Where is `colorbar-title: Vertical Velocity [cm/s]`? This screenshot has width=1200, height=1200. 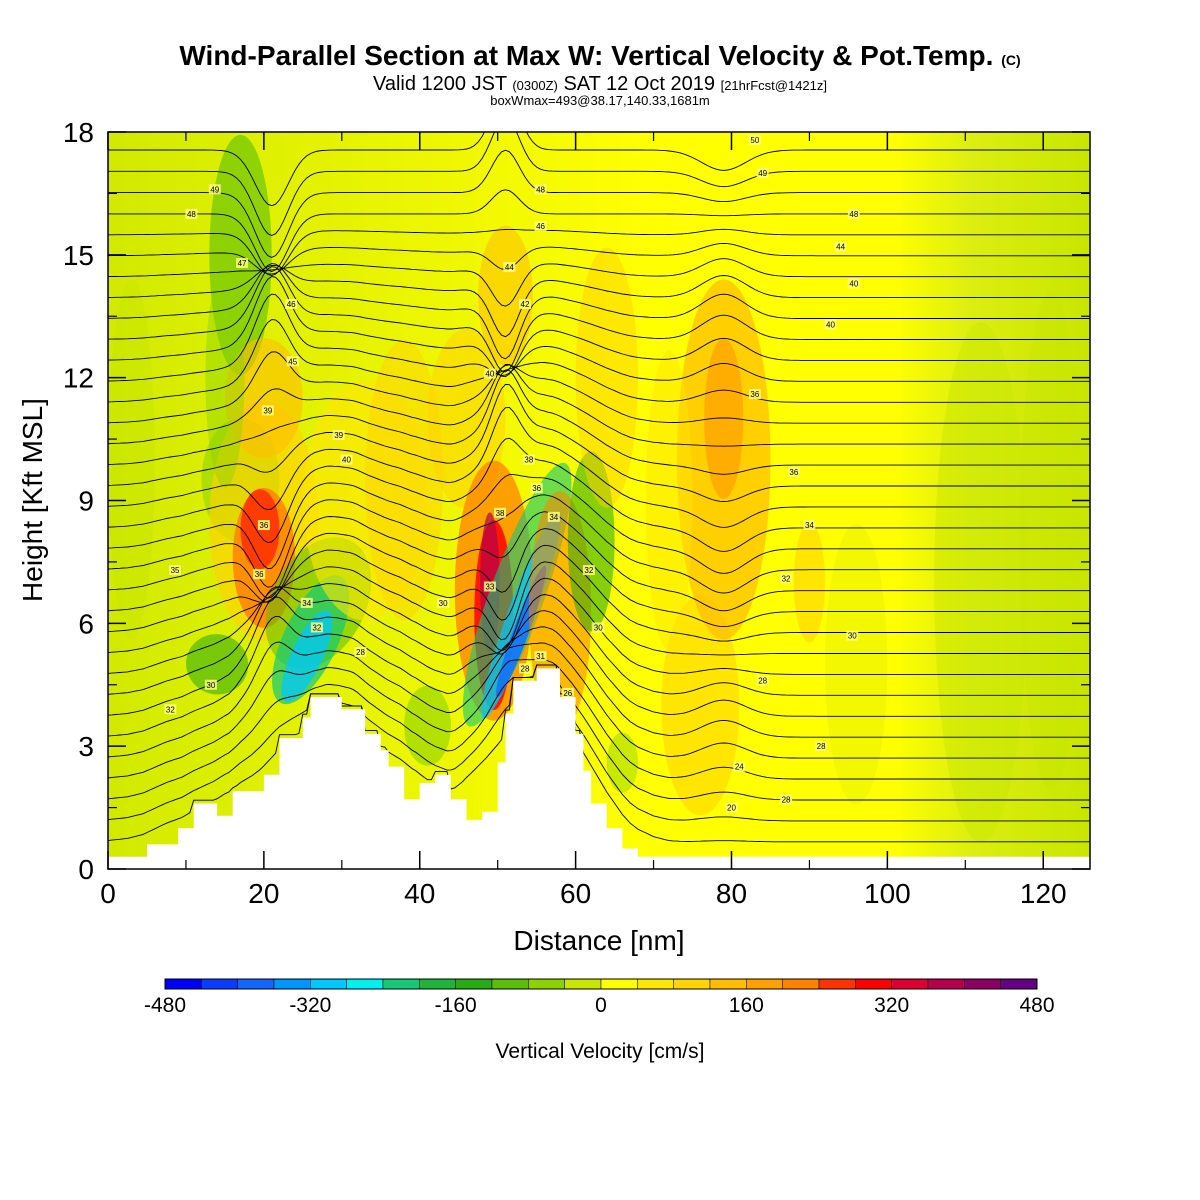
colorbar-title: Vertical Velocity [cm/s] is located at coordinates (600, 1051).